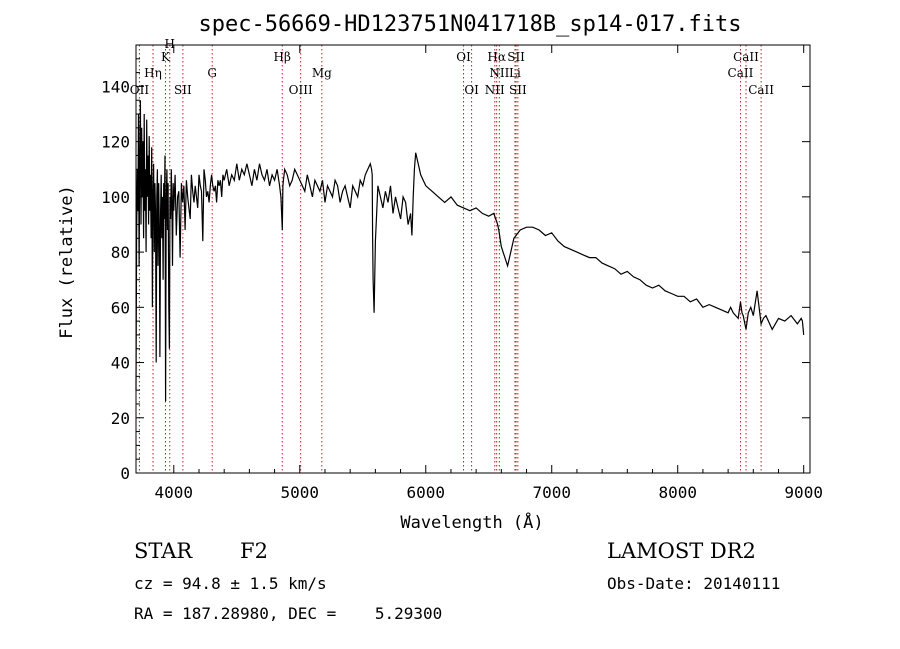 This screenshot has height=649, width=900. I want to click on x-tick-label: 8000, so click(677, 492).